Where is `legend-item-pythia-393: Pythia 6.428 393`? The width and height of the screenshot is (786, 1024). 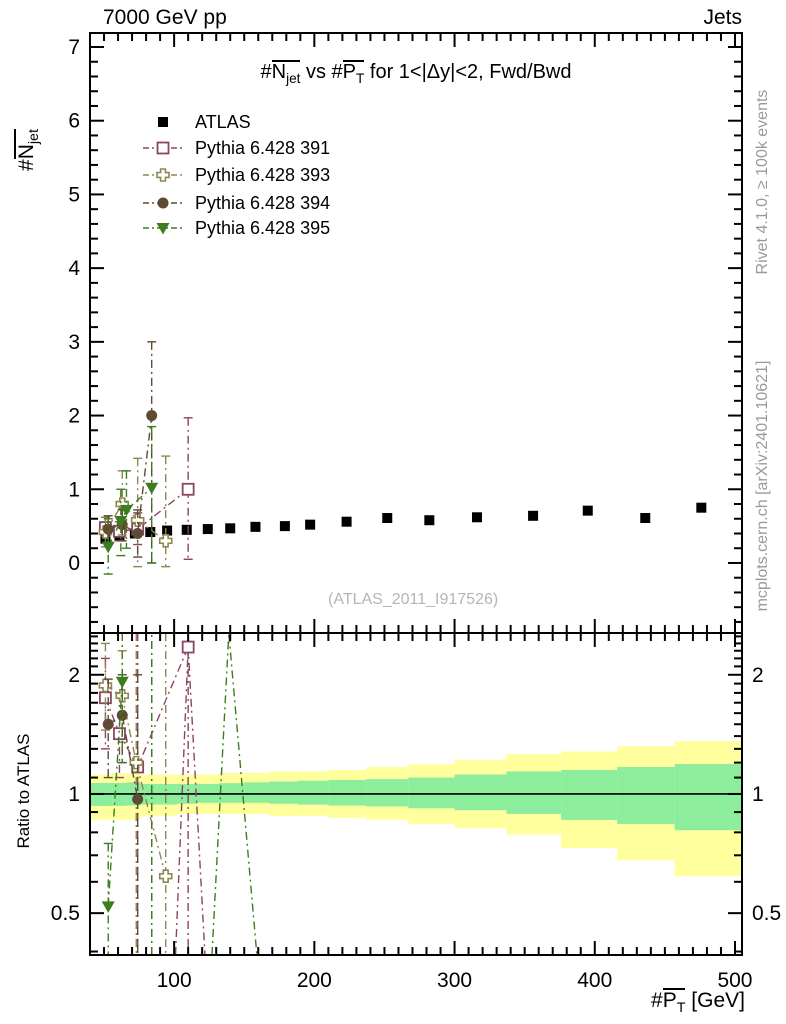
legend-item-pythia-393: Pythia 6.428 393 is located at coordinates (235, 175).